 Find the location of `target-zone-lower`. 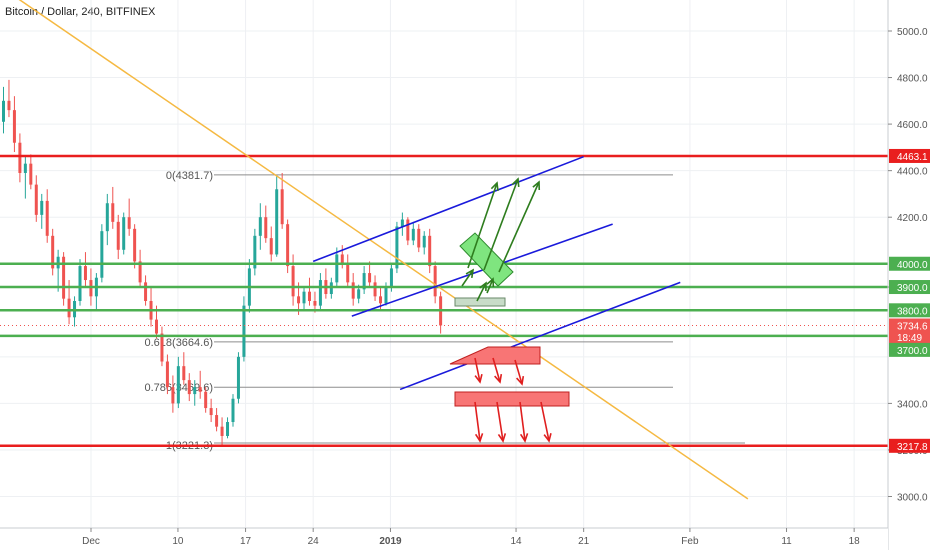

target-zone-lower is located at coordinates (512, 399).